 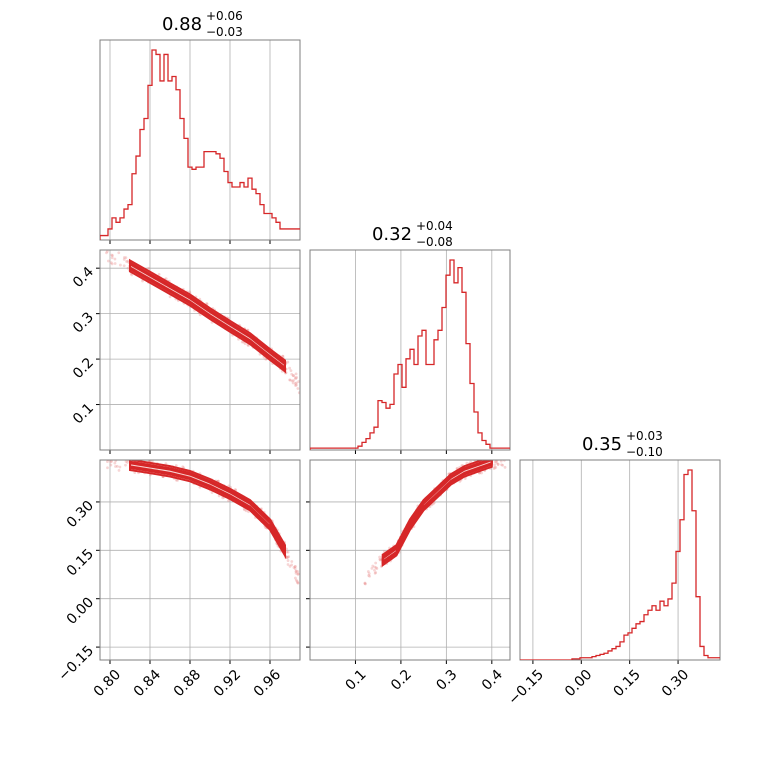 What do you see at coordinates (83, 322) in the screenshot?
I see `tick-label-y: 0.3` at bounding box center [83, 322].